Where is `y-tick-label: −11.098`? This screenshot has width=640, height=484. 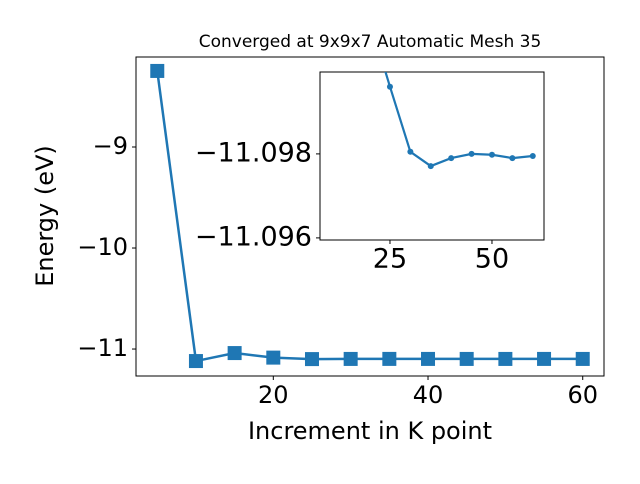
y-tick-label: −11.098 is located at coordinates (253, 152).